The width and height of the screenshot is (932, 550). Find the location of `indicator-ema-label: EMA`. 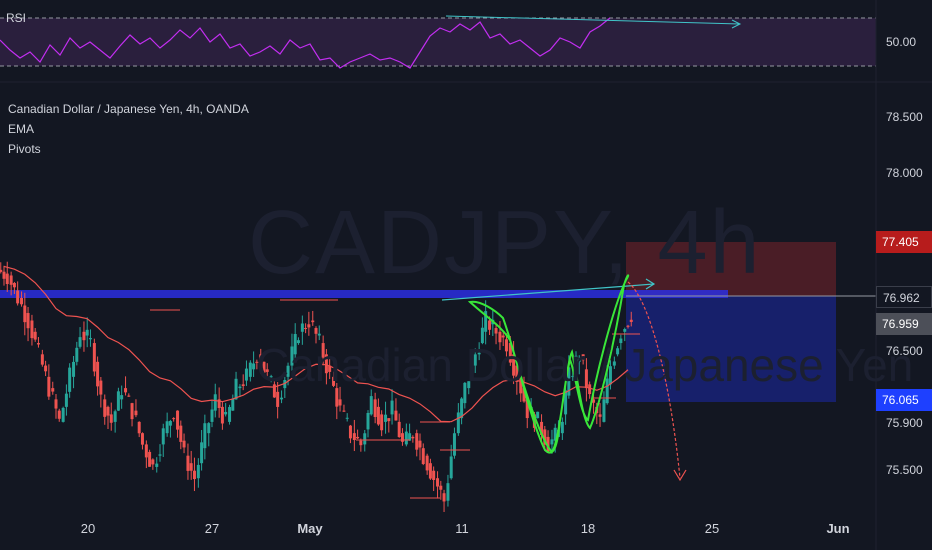

indicator-ema-label: EMA is located at coordinates (21, 129).